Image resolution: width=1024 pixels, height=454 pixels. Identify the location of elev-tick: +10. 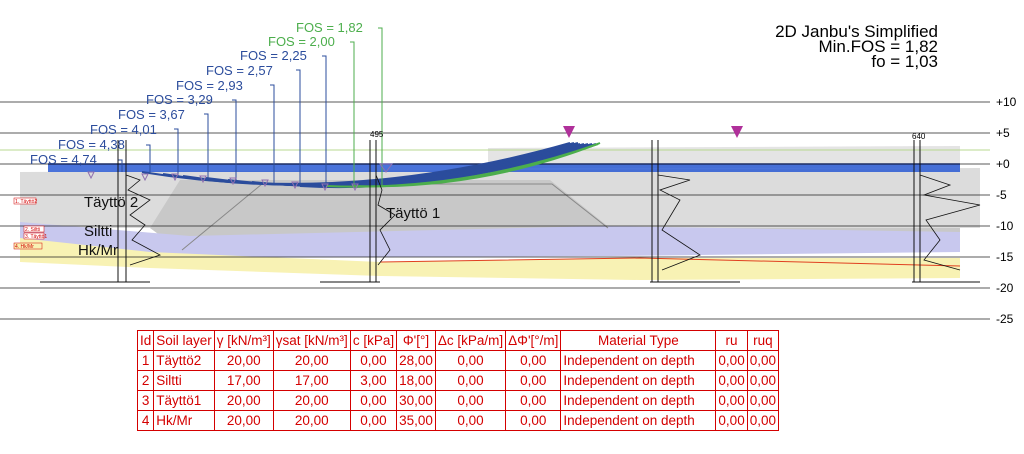
(1006, 102).